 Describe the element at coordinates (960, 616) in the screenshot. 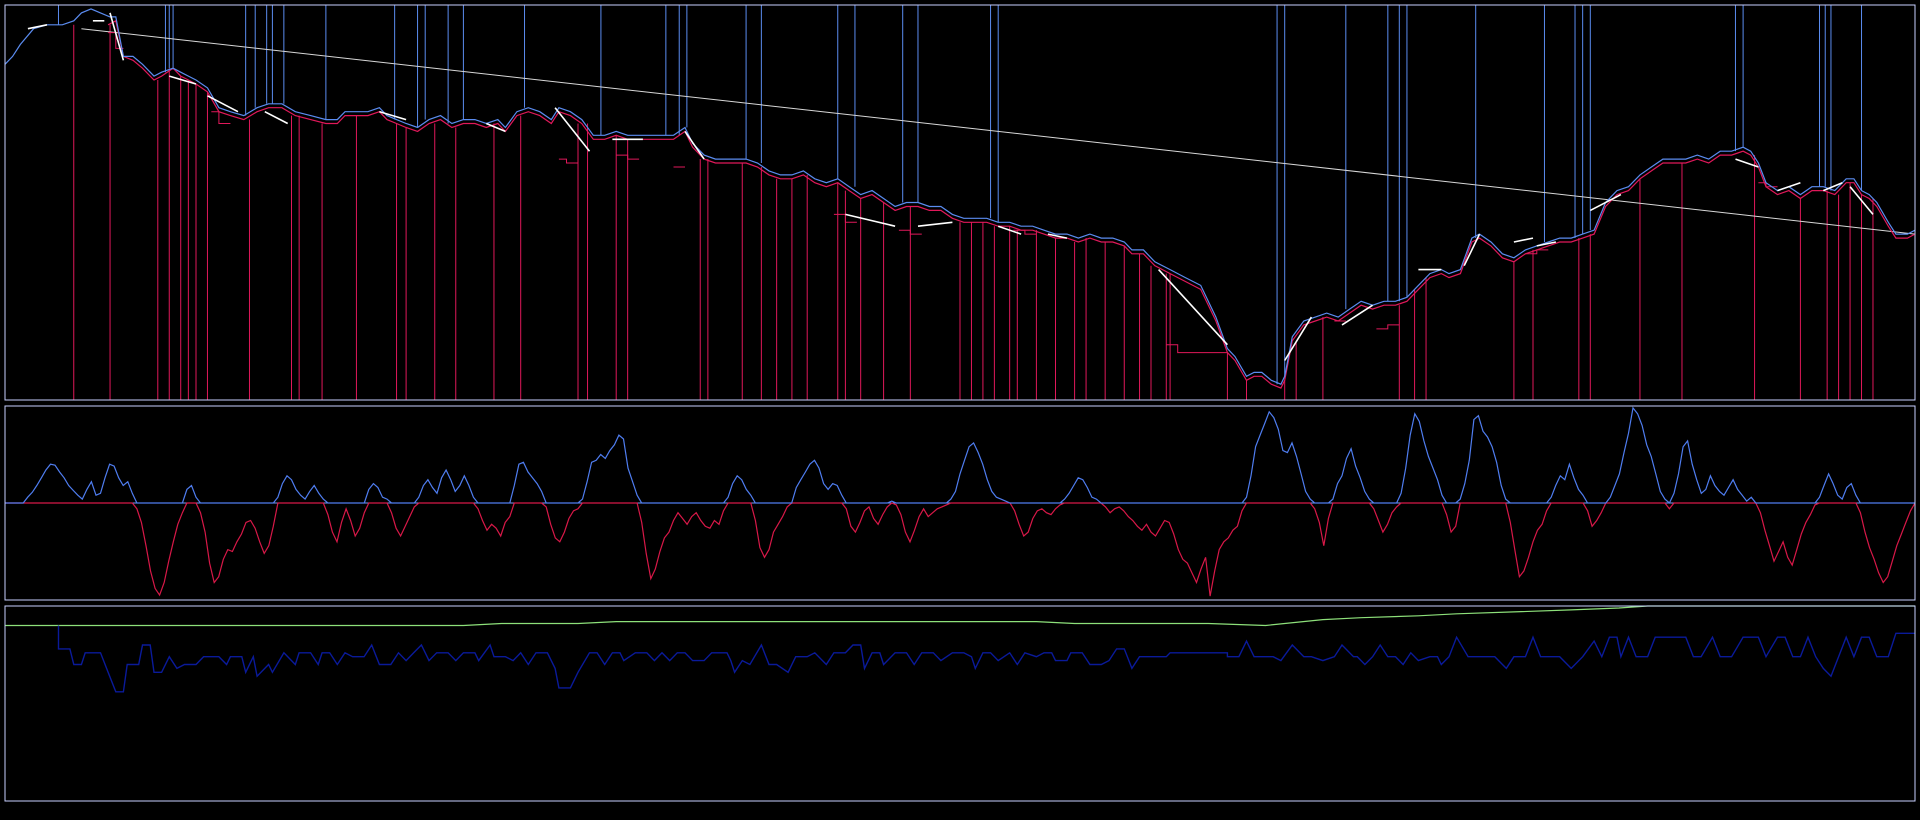

I see `equity-line` at that location.